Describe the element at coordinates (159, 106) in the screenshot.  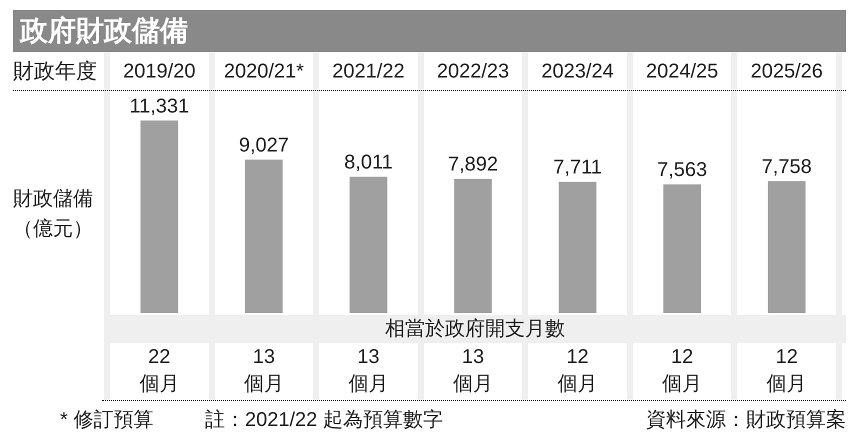
I see `data-label: 11,331` at that location.